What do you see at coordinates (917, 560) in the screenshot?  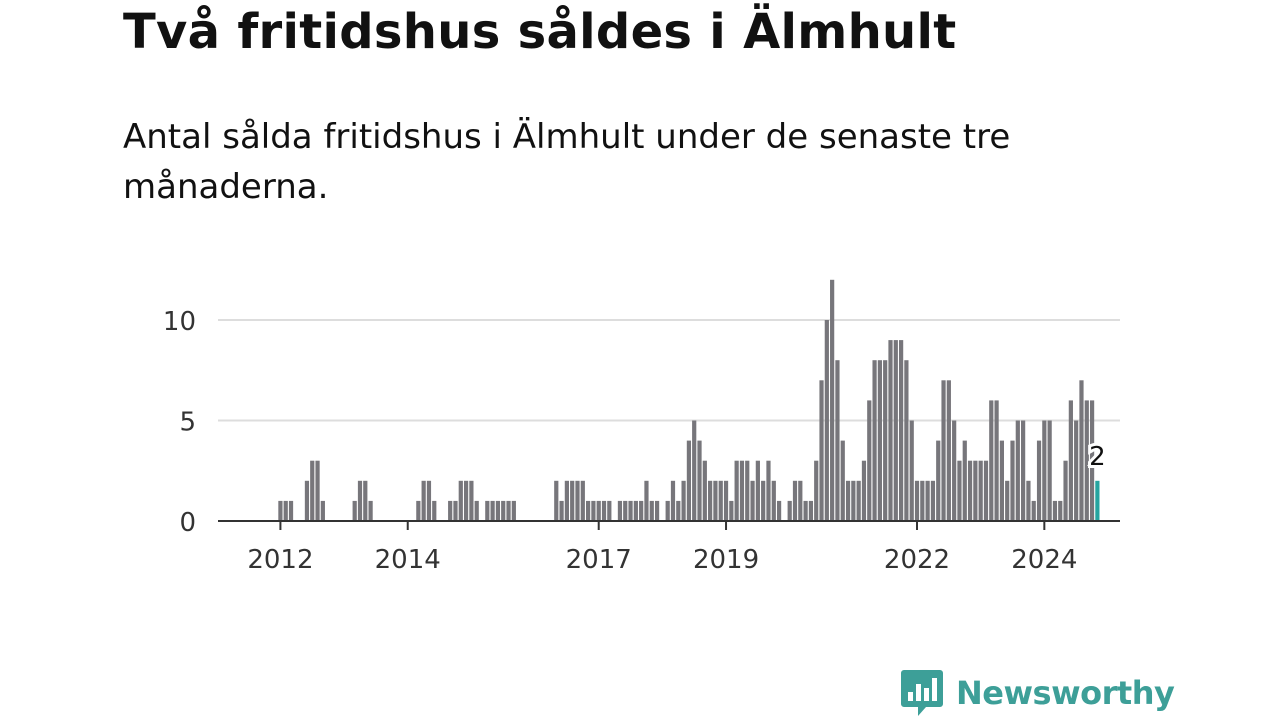 I see `x-tick-label: 2022` at bounding box center [917, 560].